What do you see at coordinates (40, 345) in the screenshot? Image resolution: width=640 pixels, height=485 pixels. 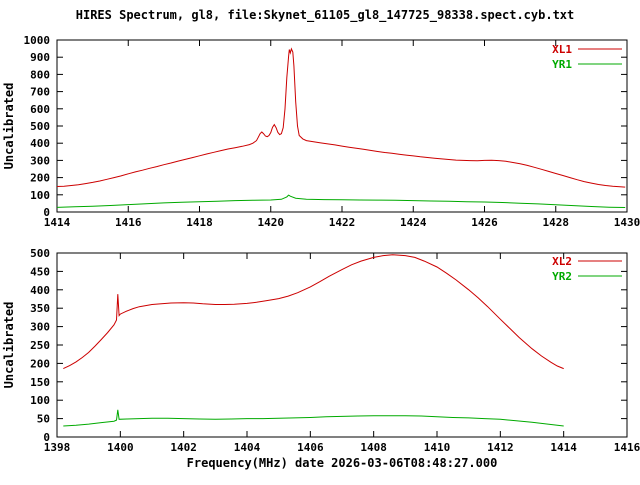 I see `y-tick-label: 250` at bounding box center [40, 345].